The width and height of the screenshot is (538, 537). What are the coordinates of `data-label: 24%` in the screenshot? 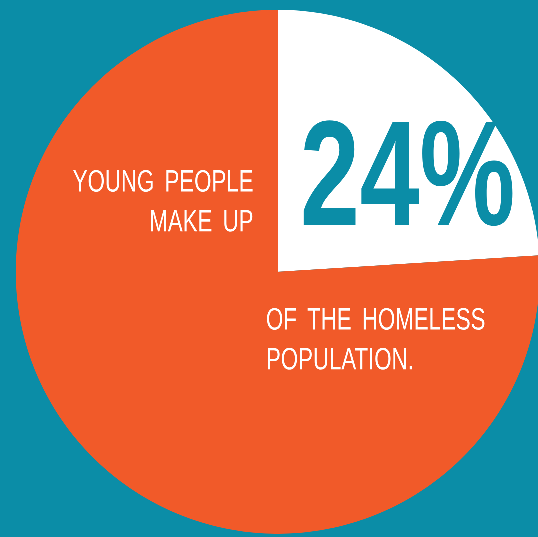 It's located at (408, 173).